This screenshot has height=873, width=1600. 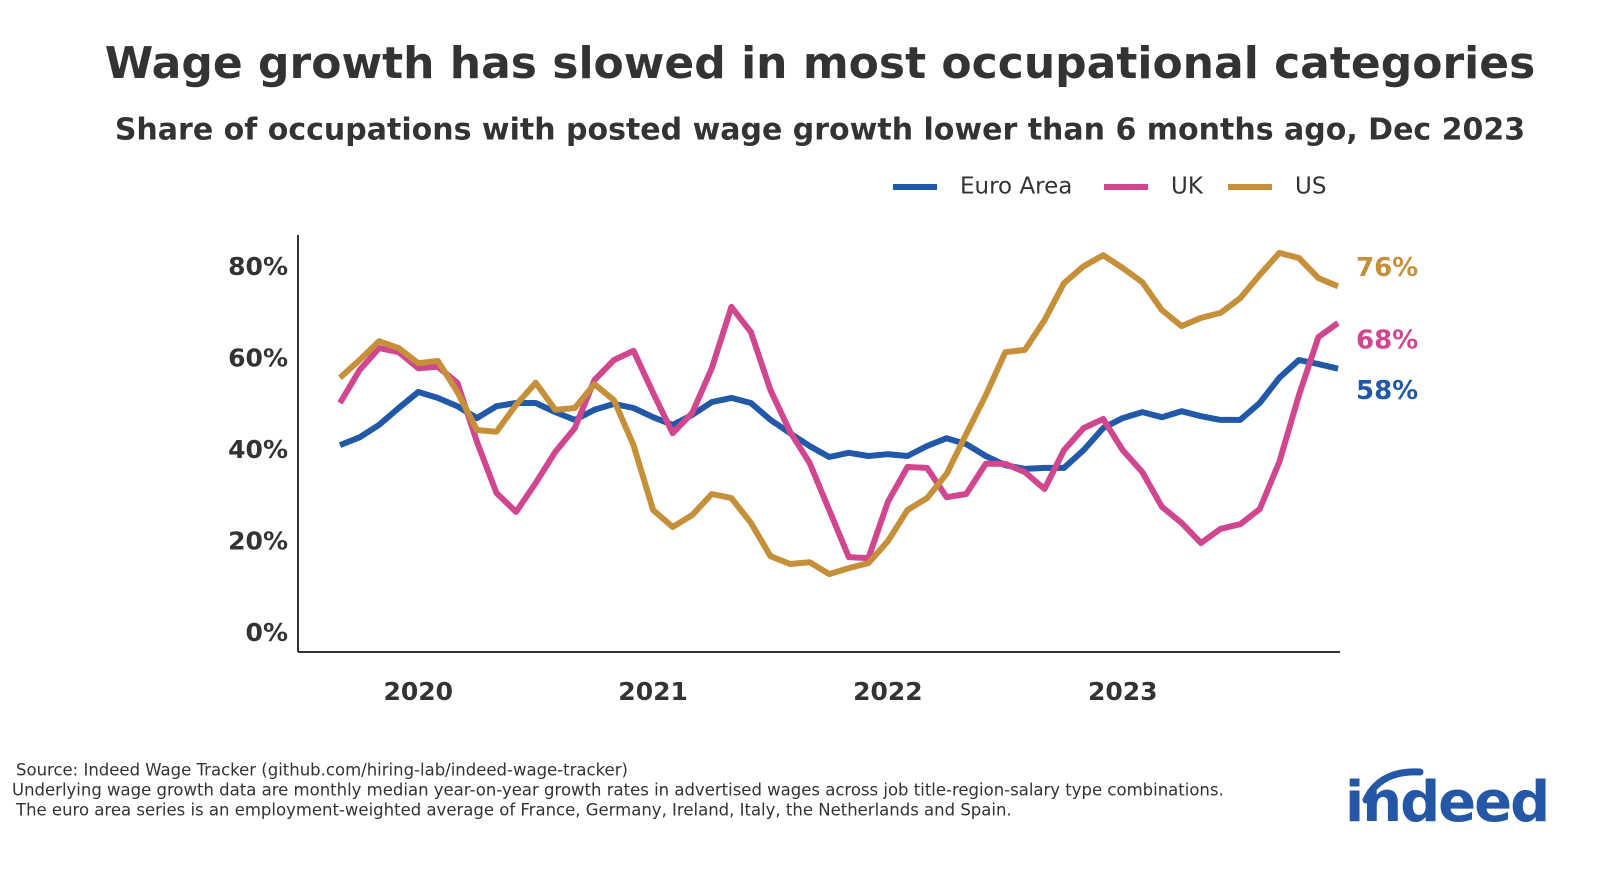 What do you see at coordinates (258, 449) in the screenshot?
I see `y-tick-label: 40%` at bounding box center [258, 449].